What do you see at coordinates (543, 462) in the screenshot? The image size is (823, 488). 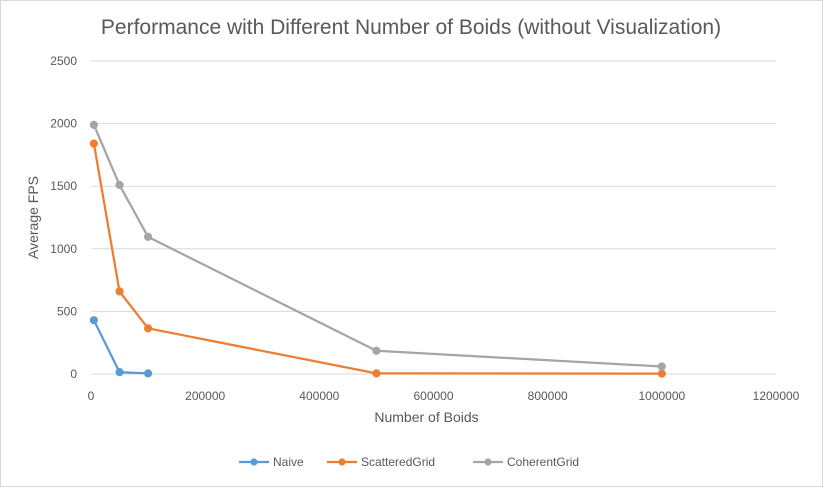 I see `legend-label: CoherentGrid` at bounding box center [543, 462].